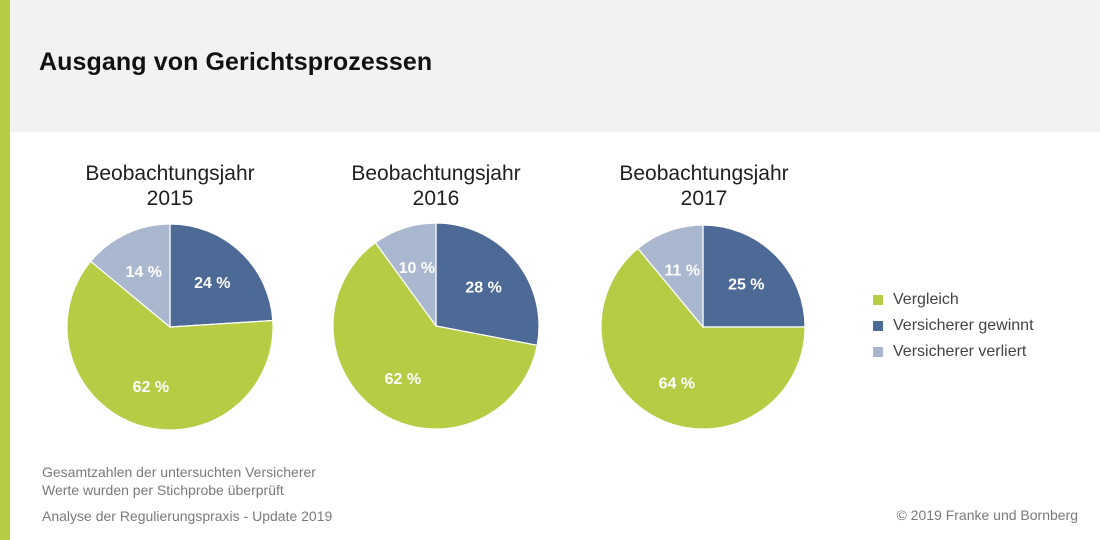 Image resolution: width=1100 pixels, height=540 pixels. I want to click on accent-bar, so click(5, 270).